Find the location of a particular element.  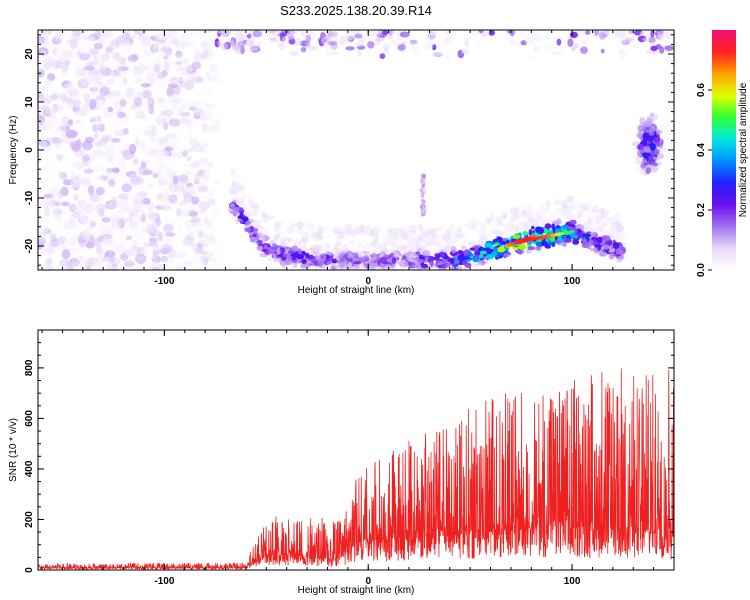

y-tick-label: 200 is located at coordinates (29, 519).